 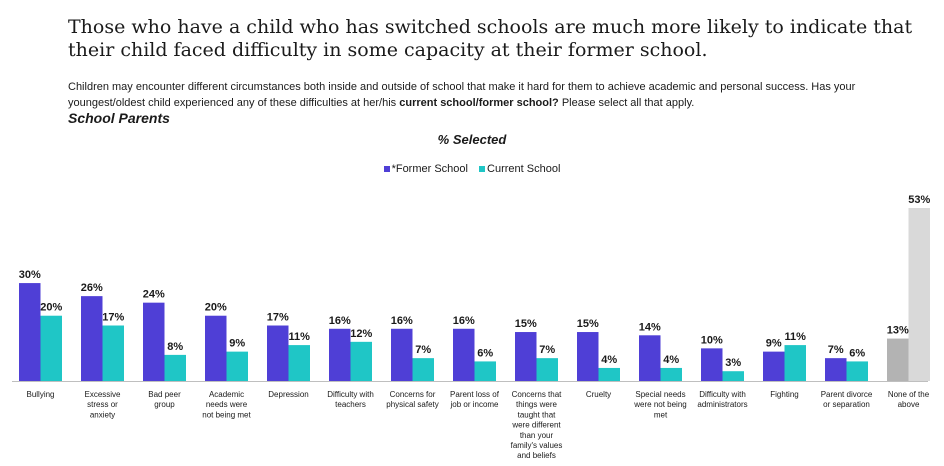 What do you see at coordinates (712, 340) in the screenshot?
I see `value-label-former-difficulty-with-administrators: 10%` at bounding box center [712, 340].